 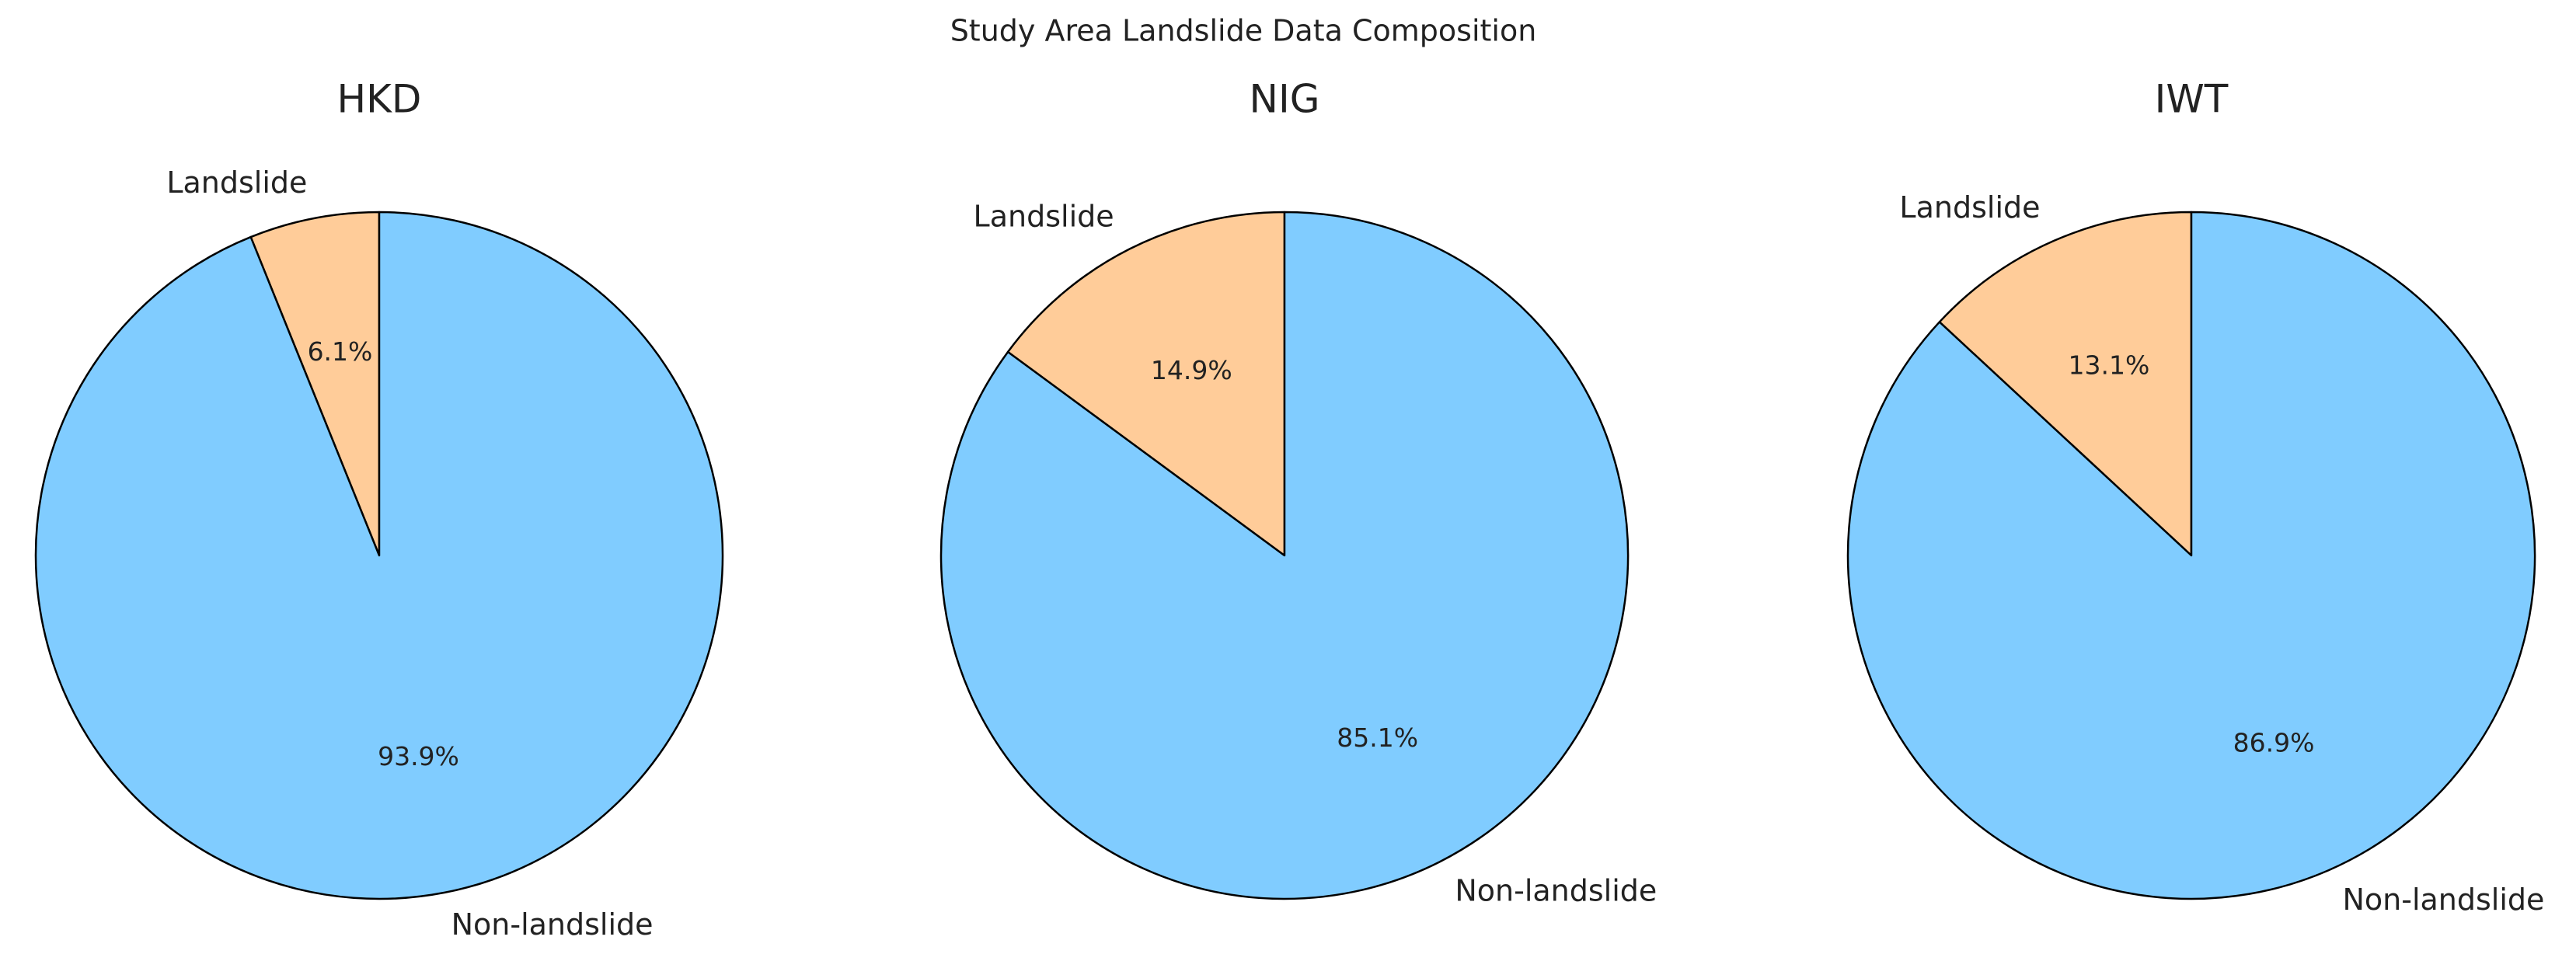 I want to click on percent-label: 85.1%, so click(x=1377, y=738).